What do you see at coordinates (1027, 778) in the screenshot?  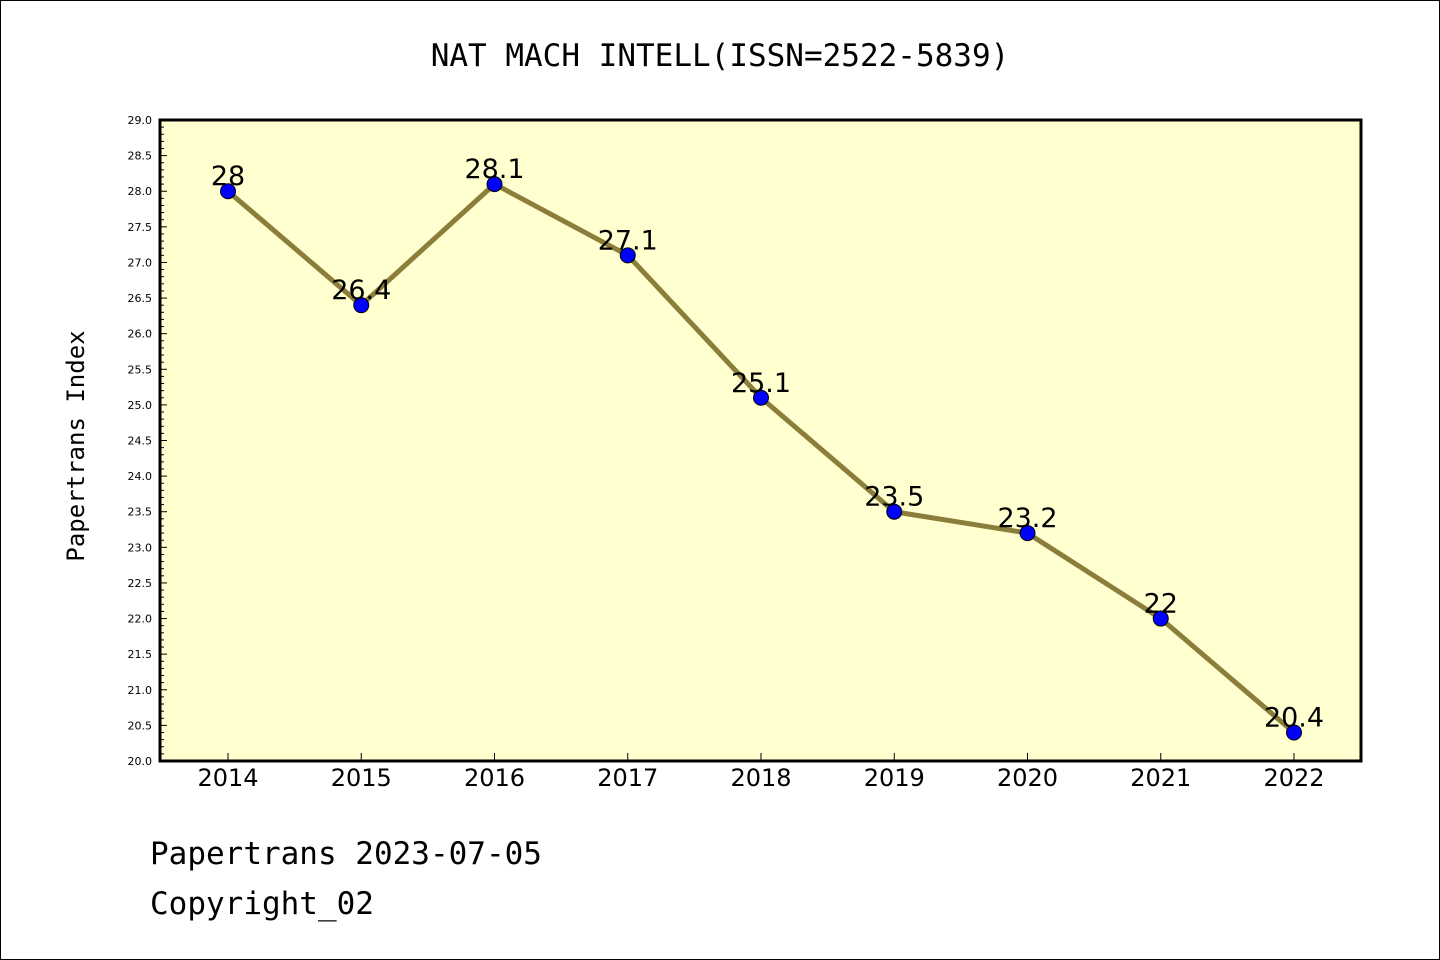 I see `x-tick-label: 2020` at bounding box center [1027, 778].